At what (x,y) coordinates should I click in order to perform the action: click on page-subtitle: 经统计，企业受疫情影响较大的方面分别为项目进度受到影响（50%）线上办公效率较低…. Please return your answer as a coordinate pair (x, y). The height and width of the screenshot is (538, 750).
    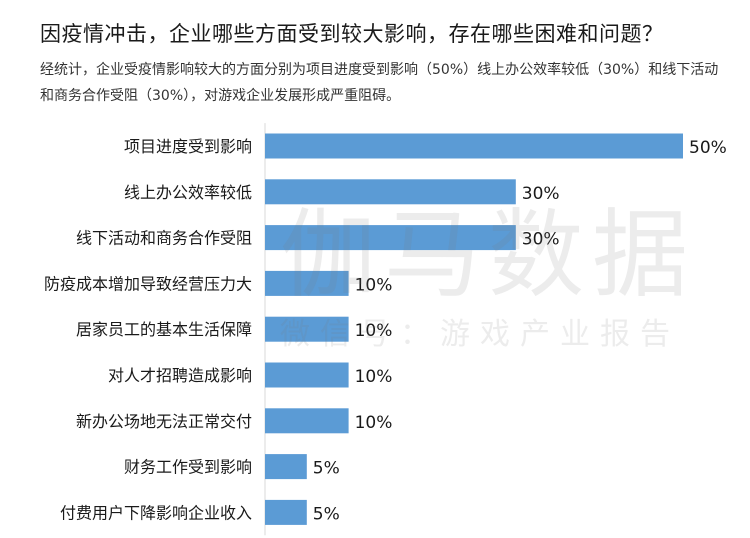
    Looking at the image, I should click on (379, 83).